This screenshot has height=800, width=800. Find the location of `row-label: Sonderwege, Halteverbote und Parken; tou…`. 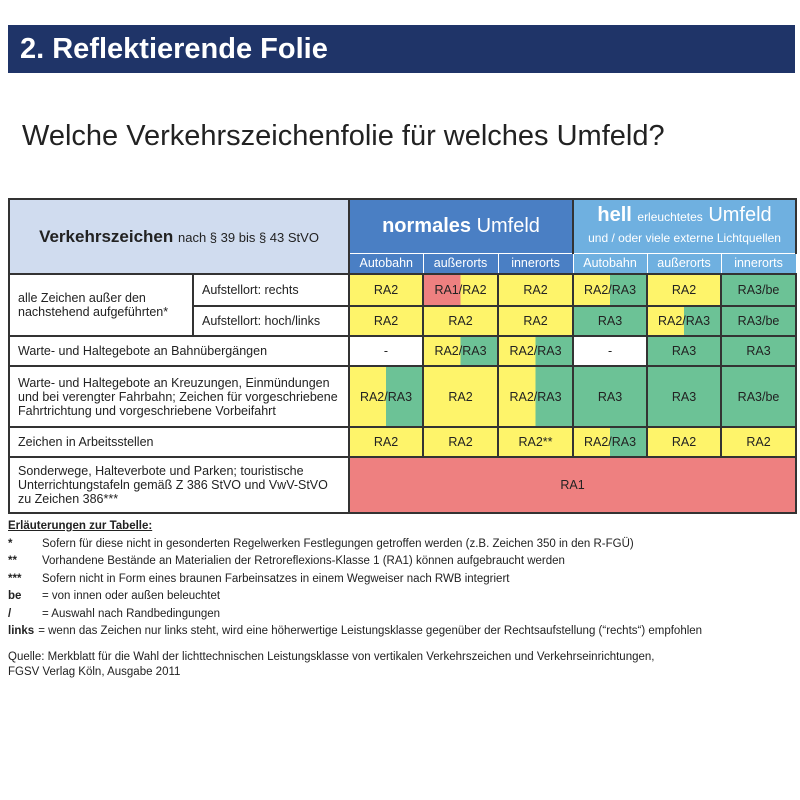

row-label: Sonderwege, Halteverbote und Parken; tou… is located at coordinates (179, 485).